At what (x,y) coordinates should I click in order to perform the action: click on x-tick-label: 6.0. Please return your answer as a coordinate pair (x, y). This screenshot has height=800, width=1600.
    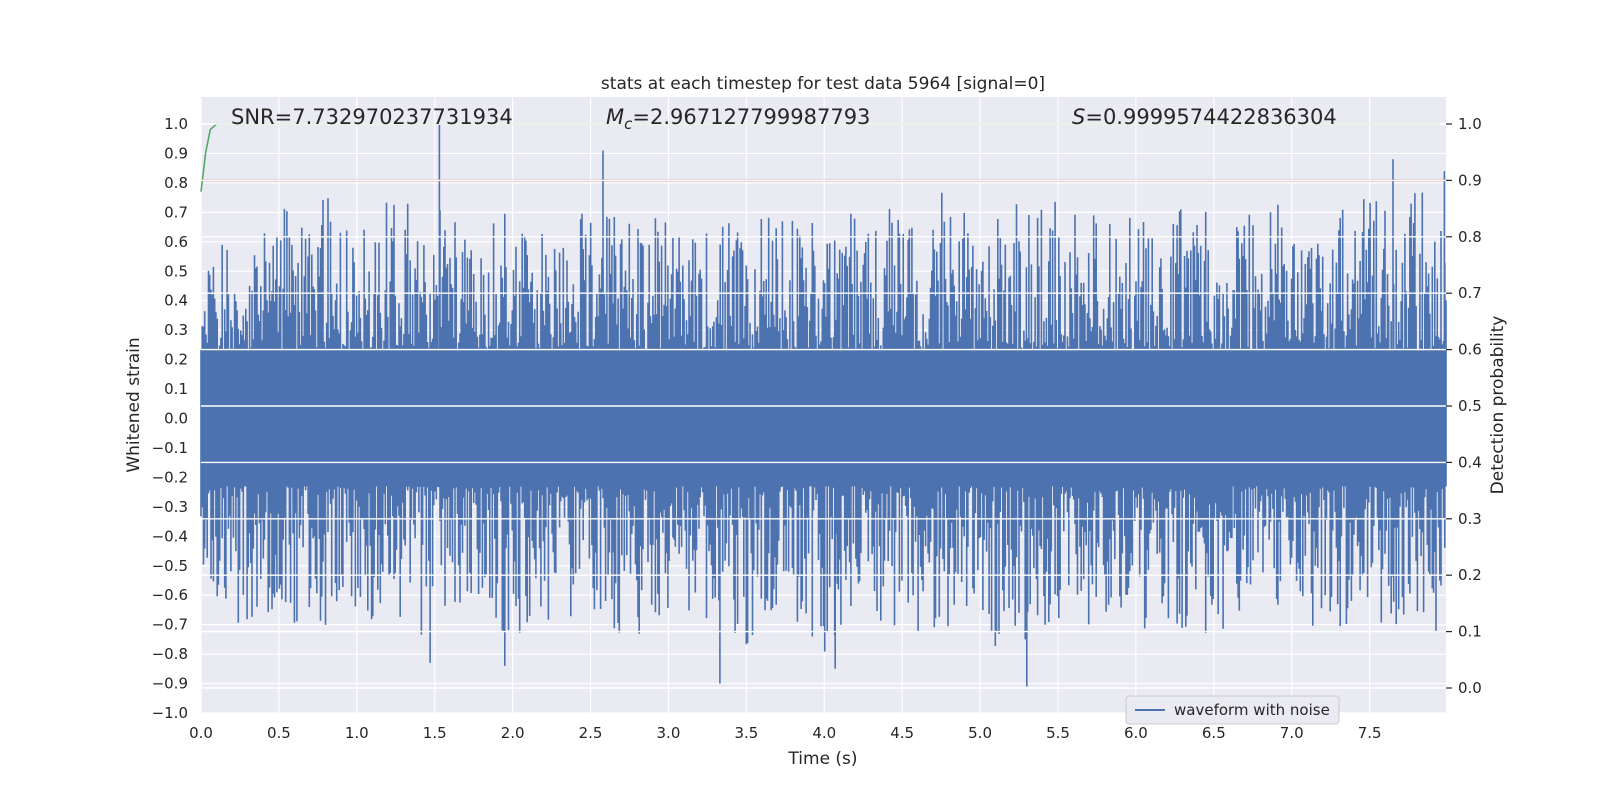
    Looking at the image, I should click on (1136, 733).